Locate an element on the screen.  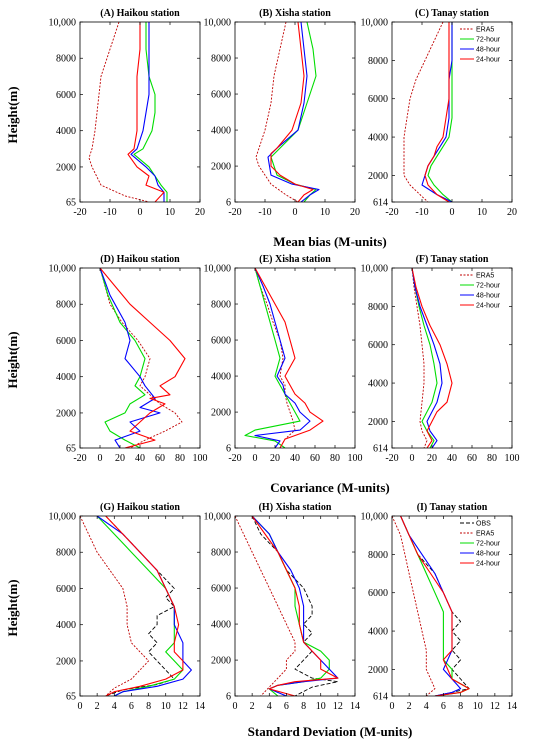
y-tick-label-g: 6000 is located at coordinates (66, 589).